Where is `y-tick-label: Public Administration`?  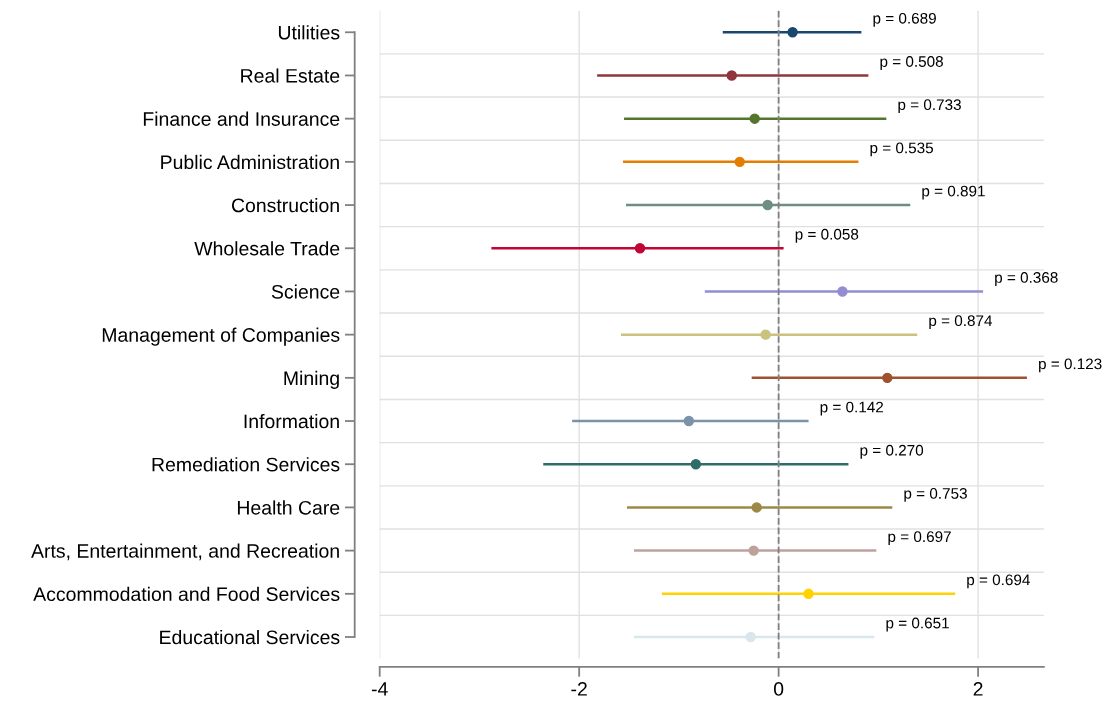 y-tick-label: Public Administration is located at coordinates (250, 162).